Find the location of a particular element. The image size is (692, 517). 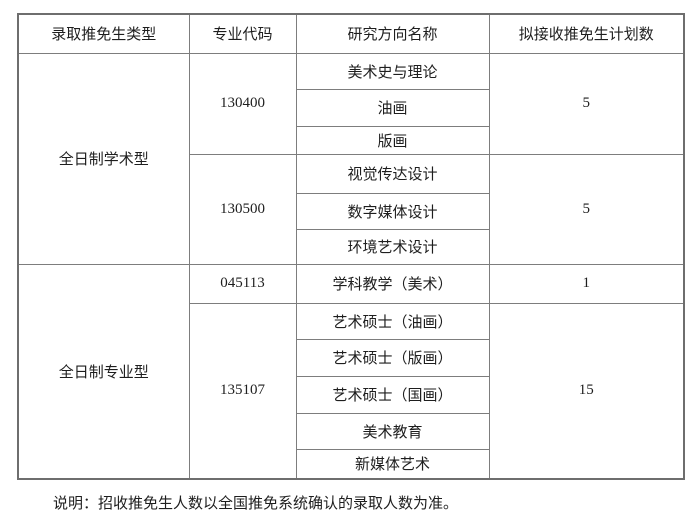

direction-cell: 艺术硕士（油画） is located at coordinates (392, 321).